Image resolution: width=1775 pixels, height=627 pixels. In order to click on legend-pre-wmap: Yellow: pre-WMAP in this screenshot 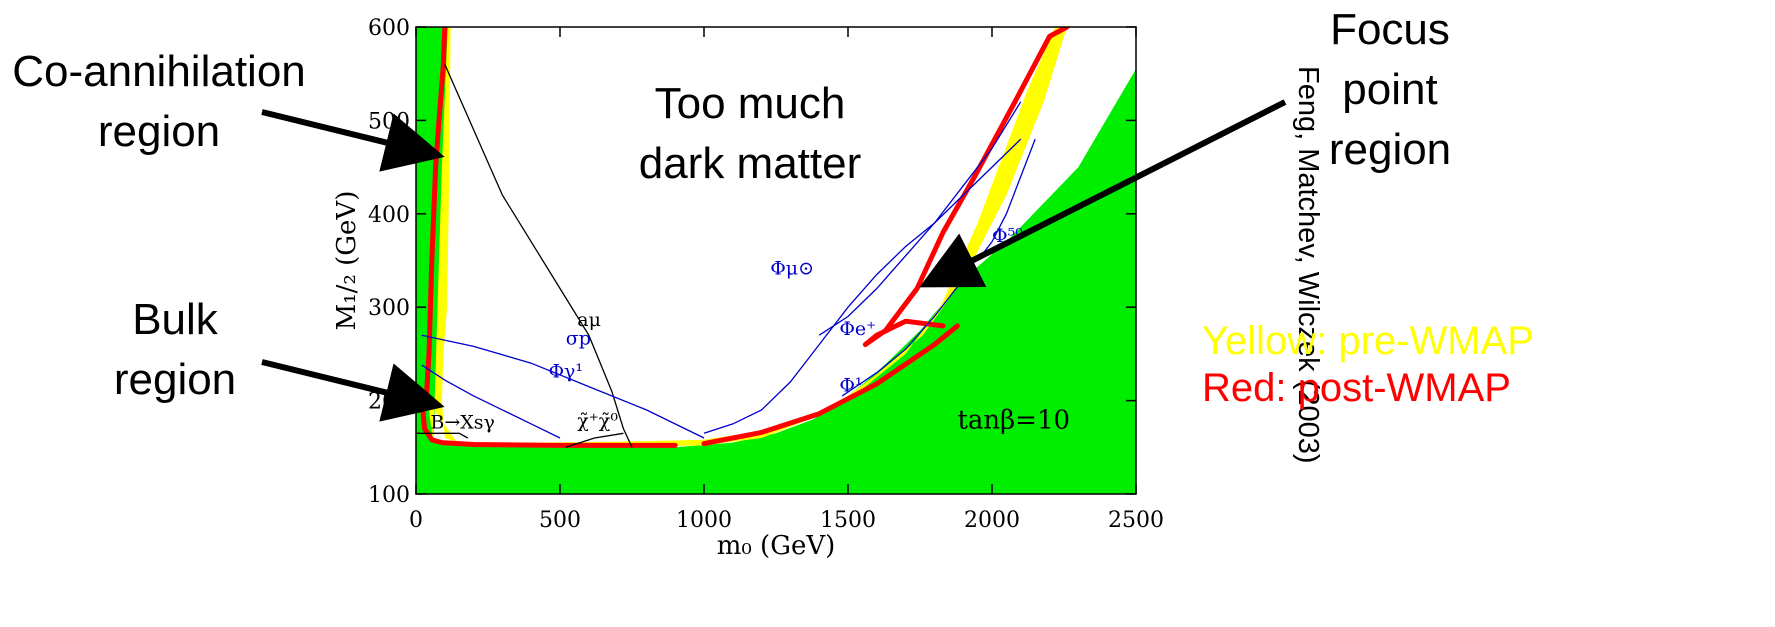, I will do `click(1368, 341)`.